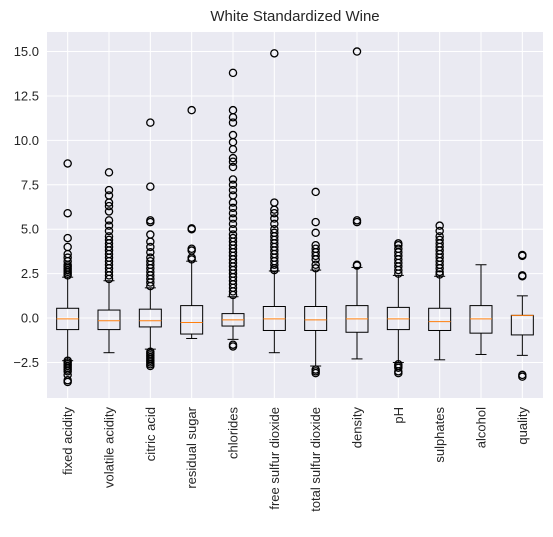 The image size is (553, 537). Describe the element at coordinates (233, 433) in the screenshot. I see `x-tick-label: chlorides` at that location.